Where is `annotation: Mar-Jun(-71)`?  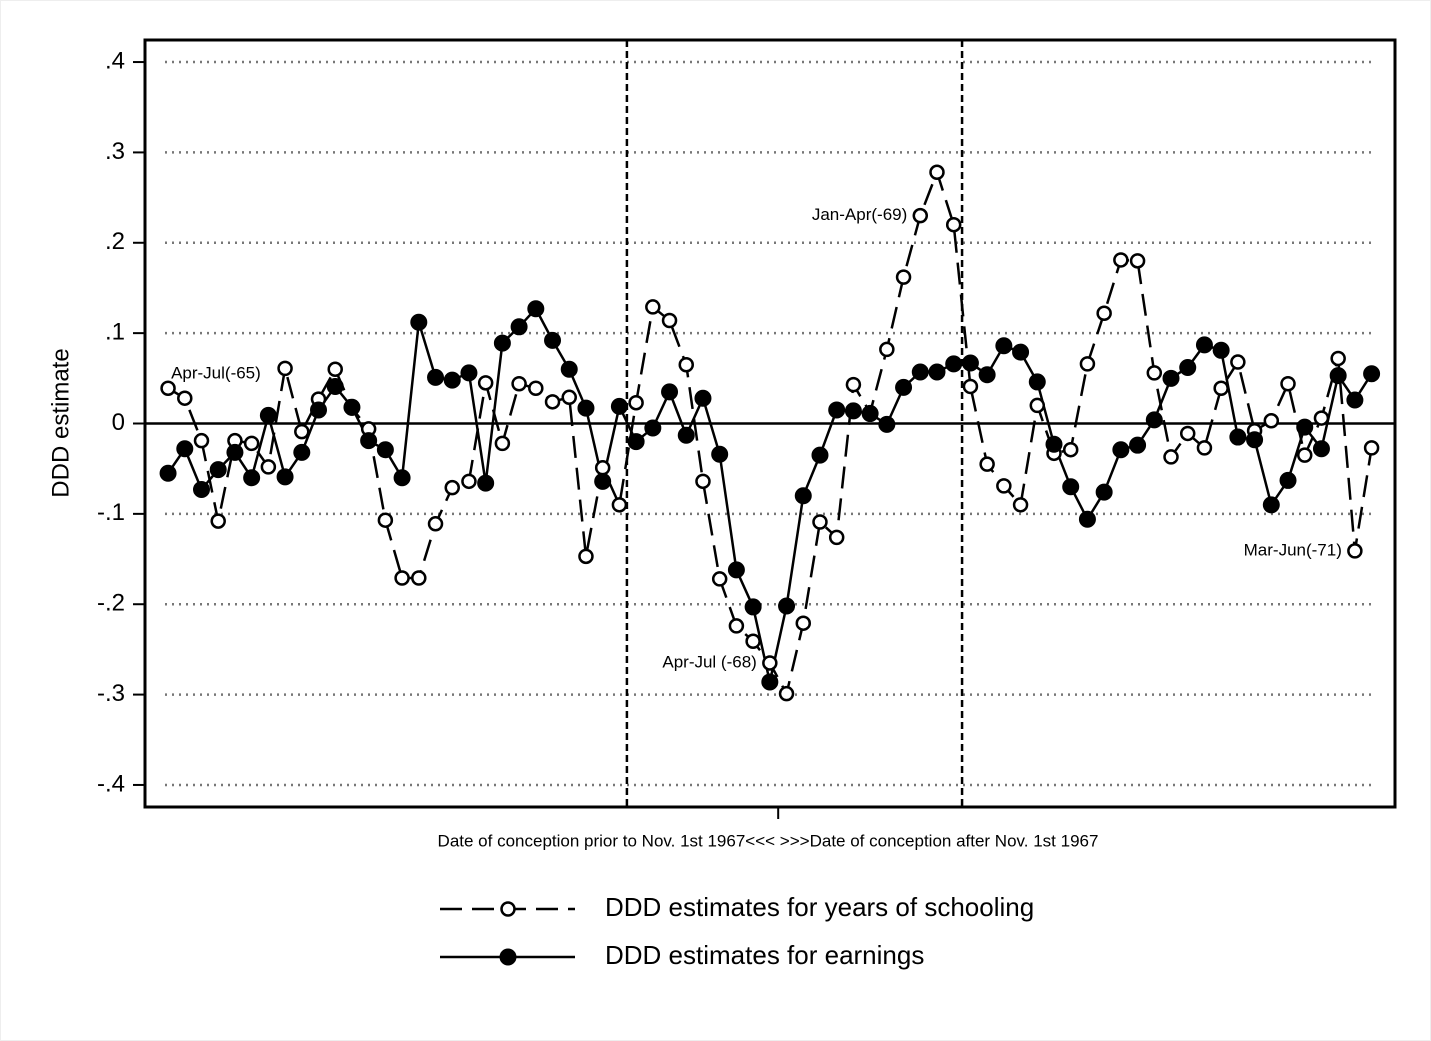
annotation: Mar-Jun(-71) is located at coordinates (1293, 549).